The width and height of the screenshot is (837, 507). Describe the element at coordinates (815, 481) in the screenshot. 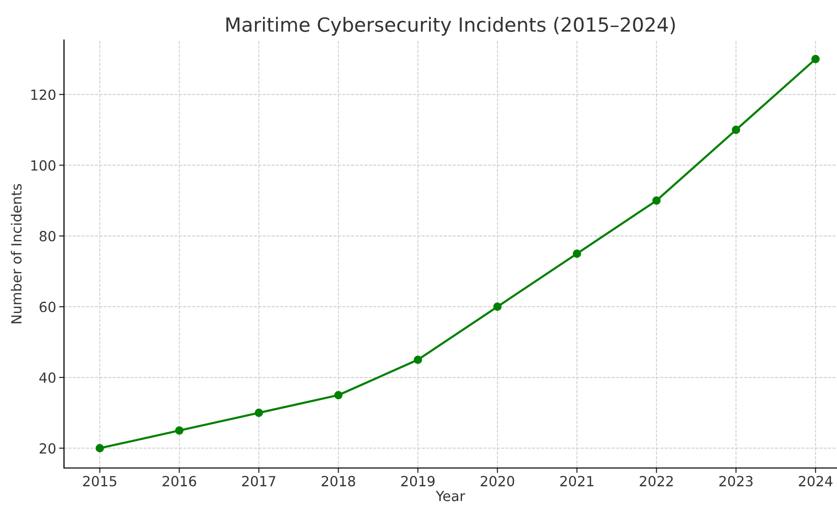

I see `x-tick-label: 2024` at that location.